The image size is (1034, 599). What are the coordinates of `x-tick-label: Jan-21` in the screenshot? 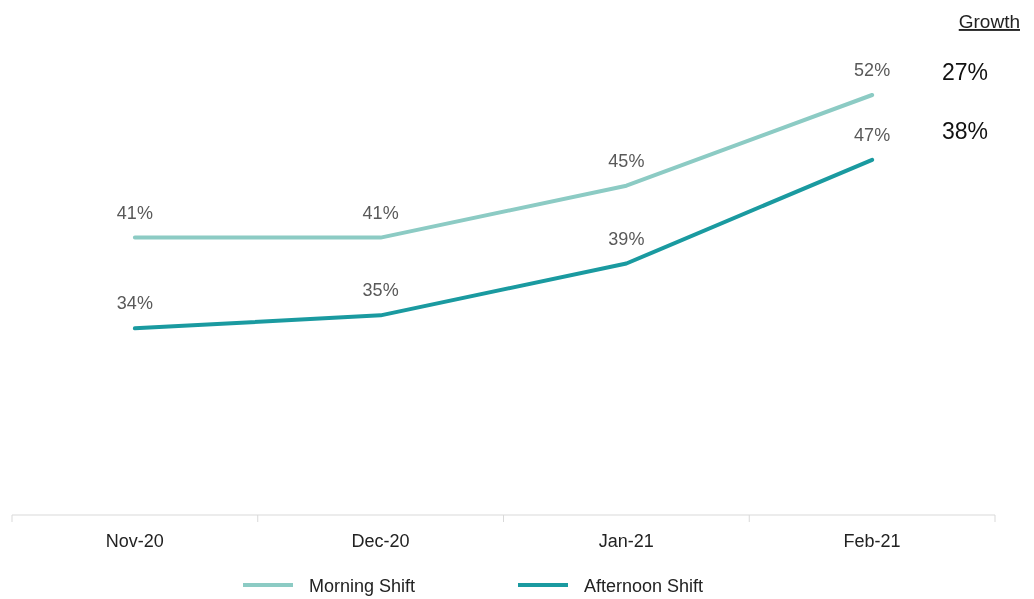 It's located at (626, 541).